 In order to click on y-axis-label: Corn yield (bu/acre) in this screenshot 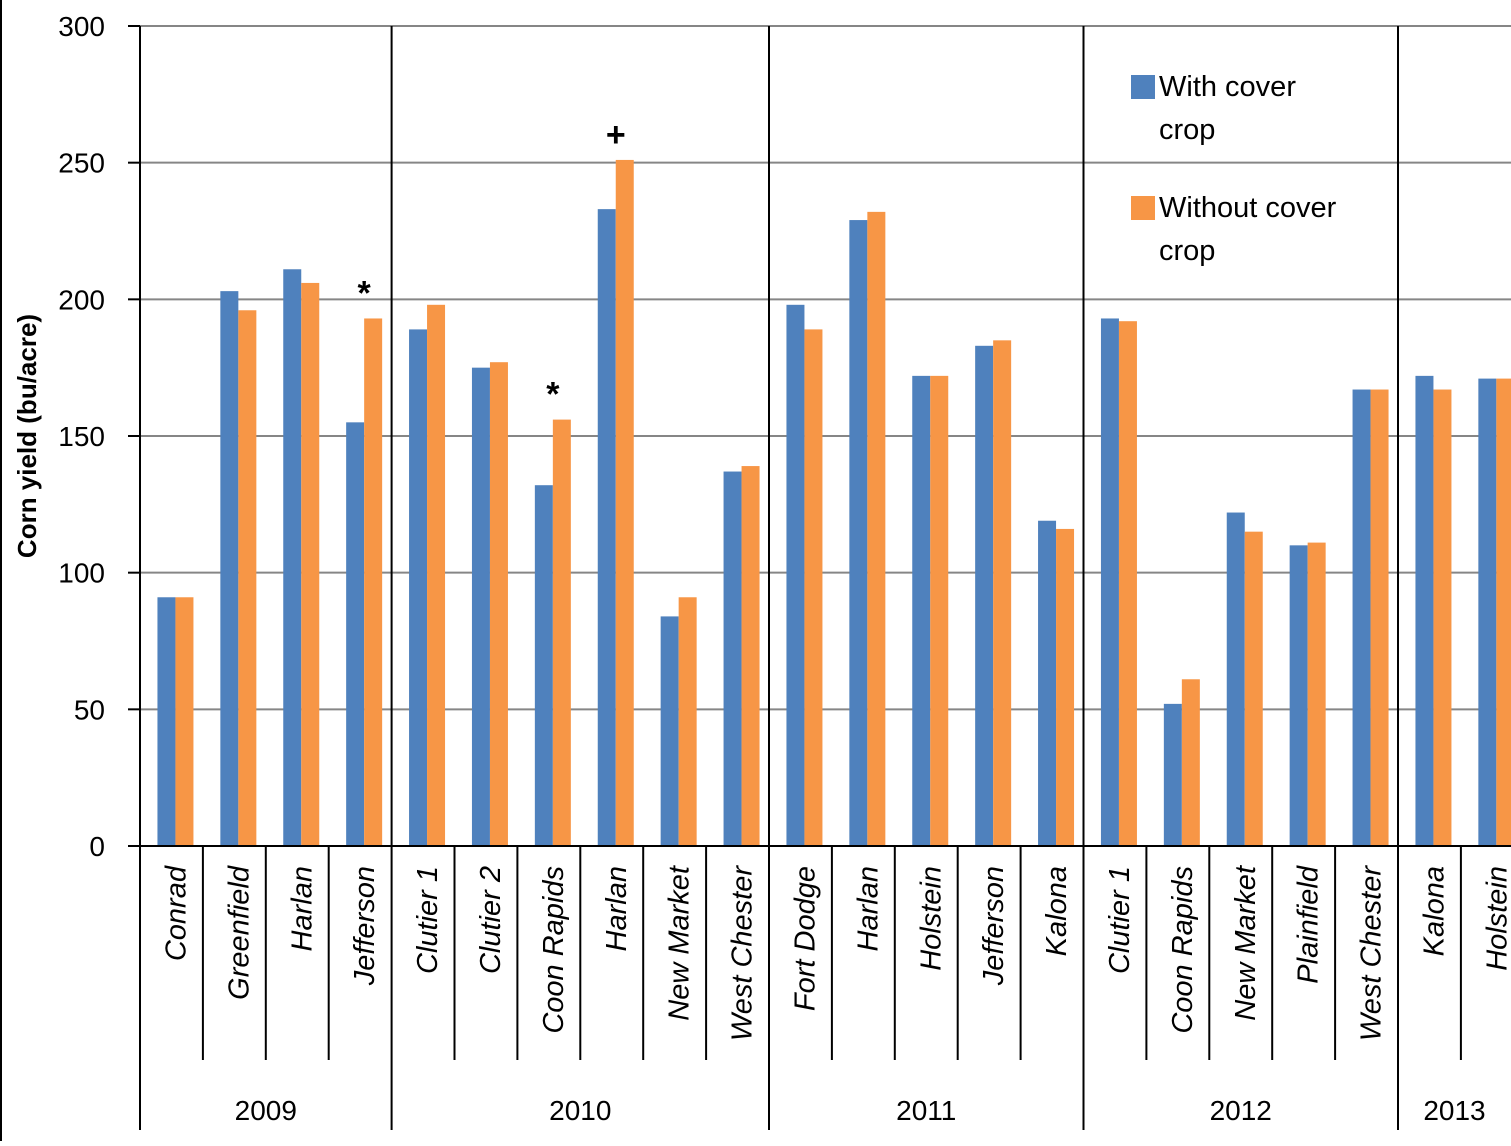, I will do `click(27, 436)`.